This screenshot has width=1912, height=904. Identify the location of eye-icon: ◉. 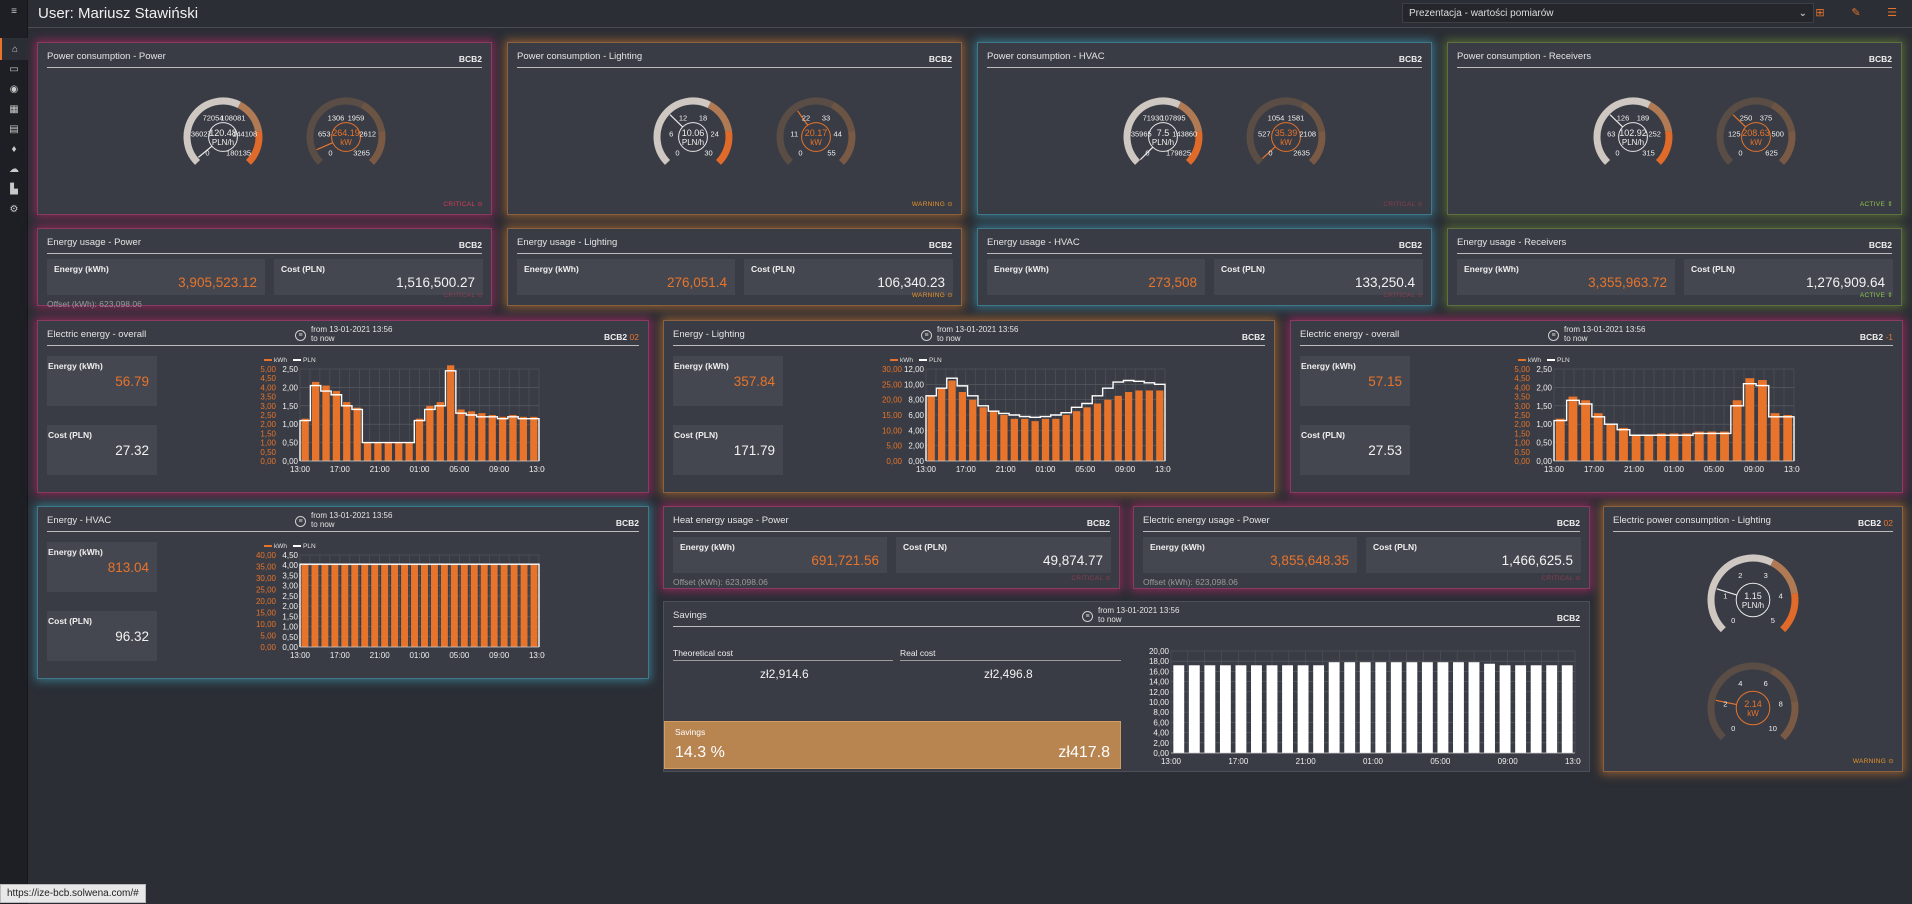
(14, 89).